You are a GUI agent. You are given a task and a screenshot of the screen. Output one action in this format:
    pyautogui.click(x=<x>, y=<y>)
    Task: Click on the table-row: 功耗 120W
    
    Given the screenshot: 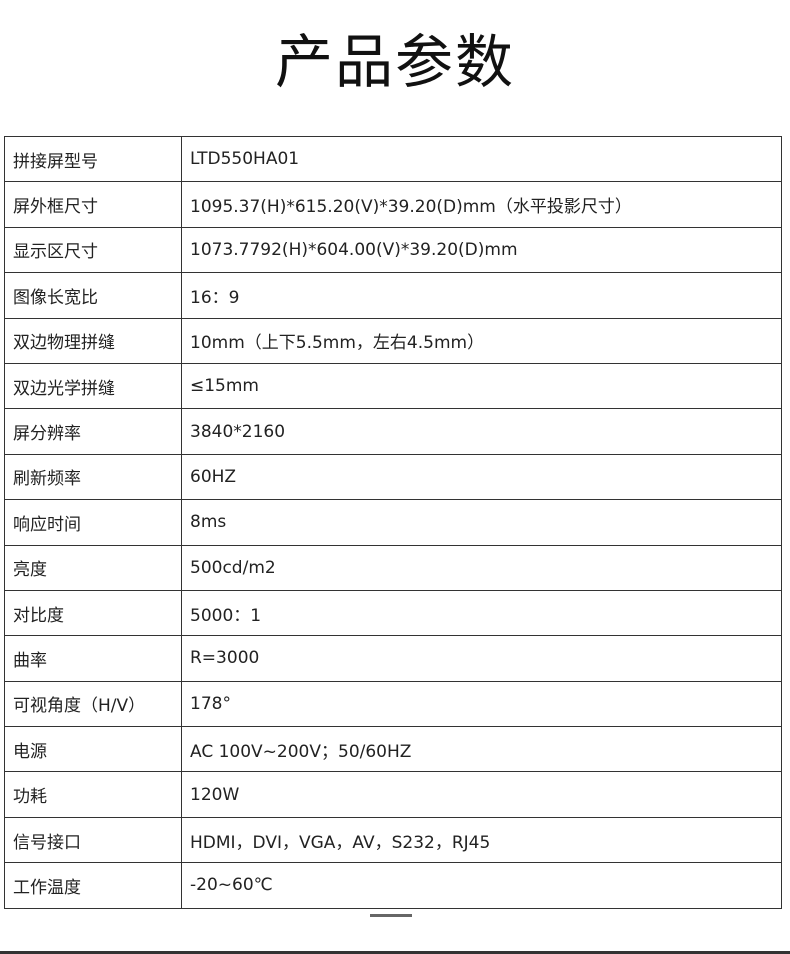 What is the action you would take?
    pyautogui.click(x=393, y=794)
    